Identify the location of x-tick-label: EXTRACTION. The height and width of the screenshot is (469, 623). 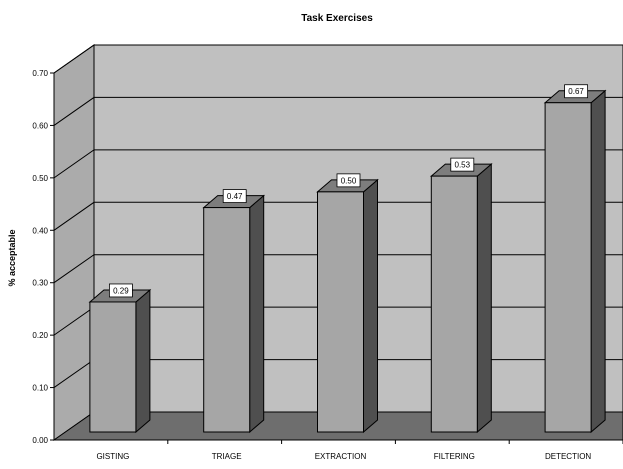
(341, 456).